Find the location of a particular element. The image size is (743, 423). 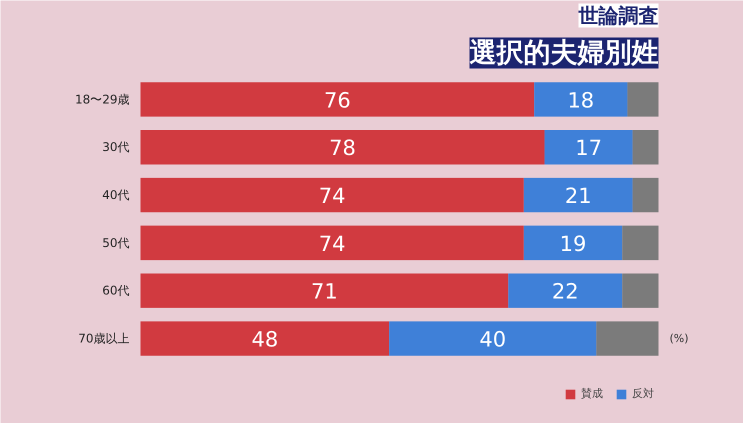

data-label: 76 is located at coordinates (337, 100).